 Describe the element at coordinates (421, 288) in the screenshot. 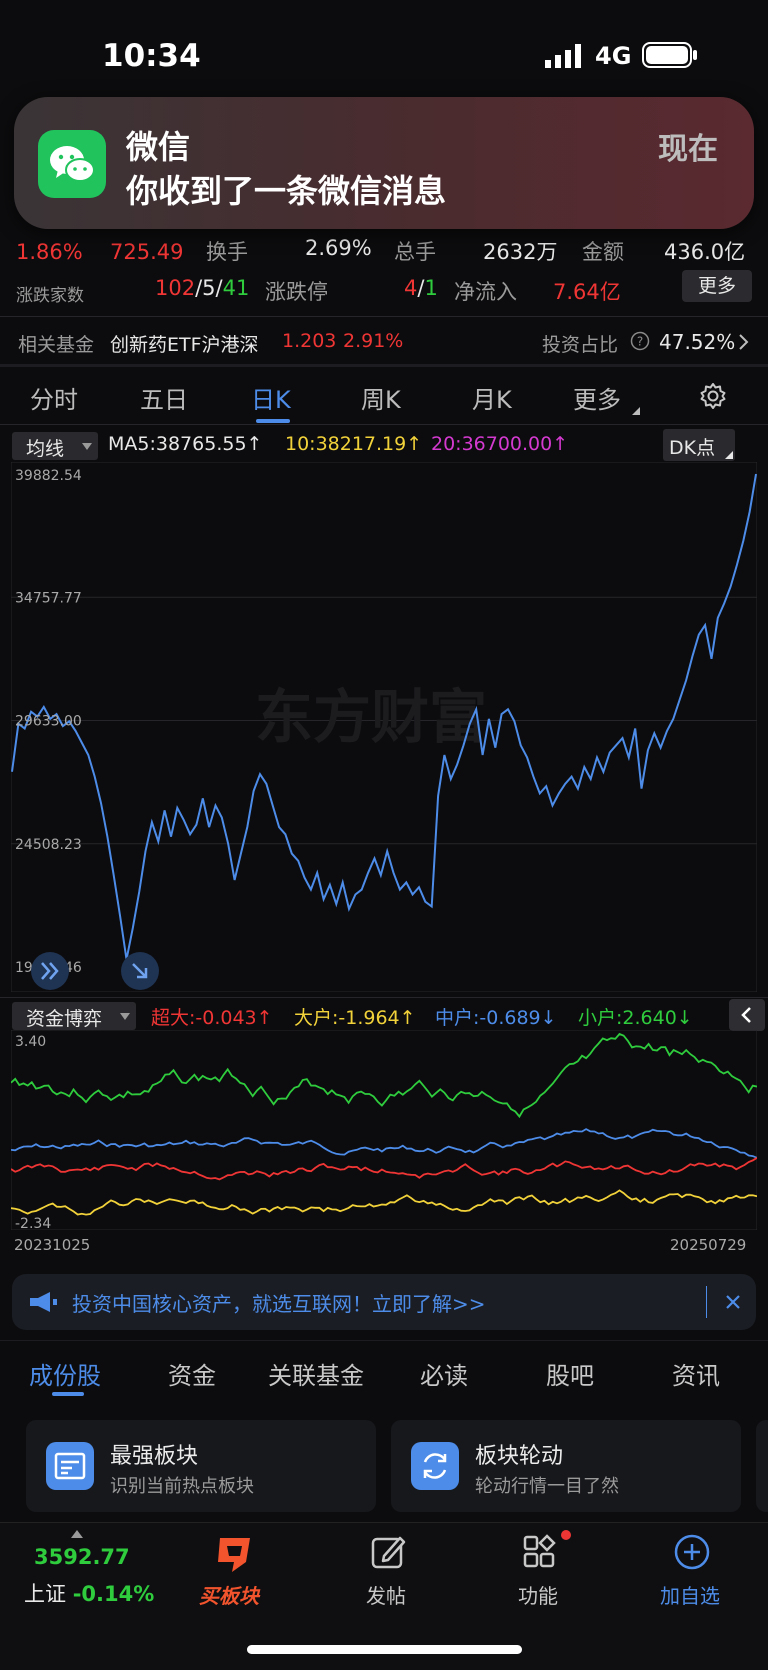

I see `limit-values: 4/1` at that location.